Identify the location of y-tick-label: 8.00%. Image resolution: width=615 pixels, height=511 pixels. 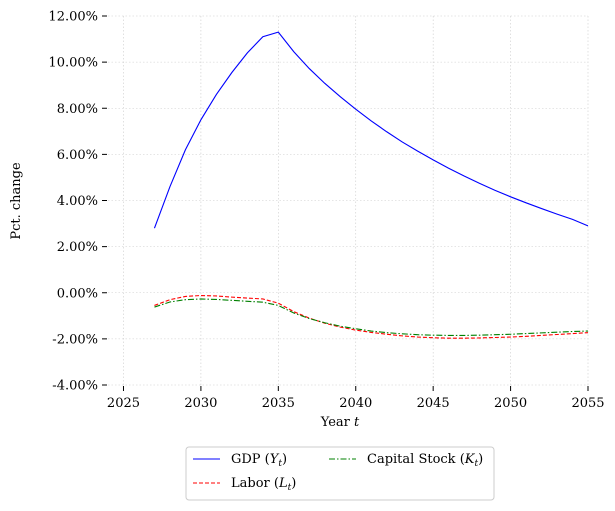
(77, 109).